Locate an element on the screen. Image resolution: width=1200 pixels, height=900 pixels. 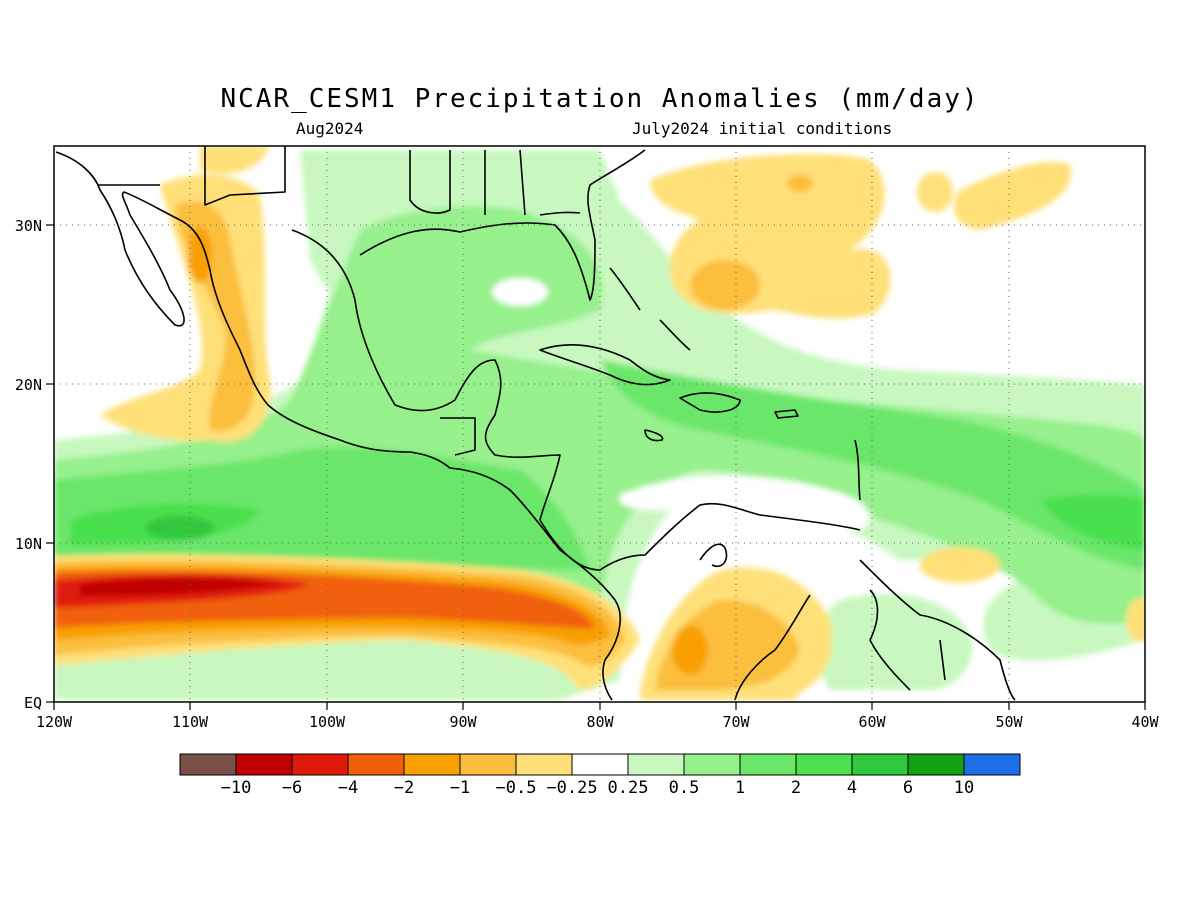
island-chains is located at coordinates (735, 384).